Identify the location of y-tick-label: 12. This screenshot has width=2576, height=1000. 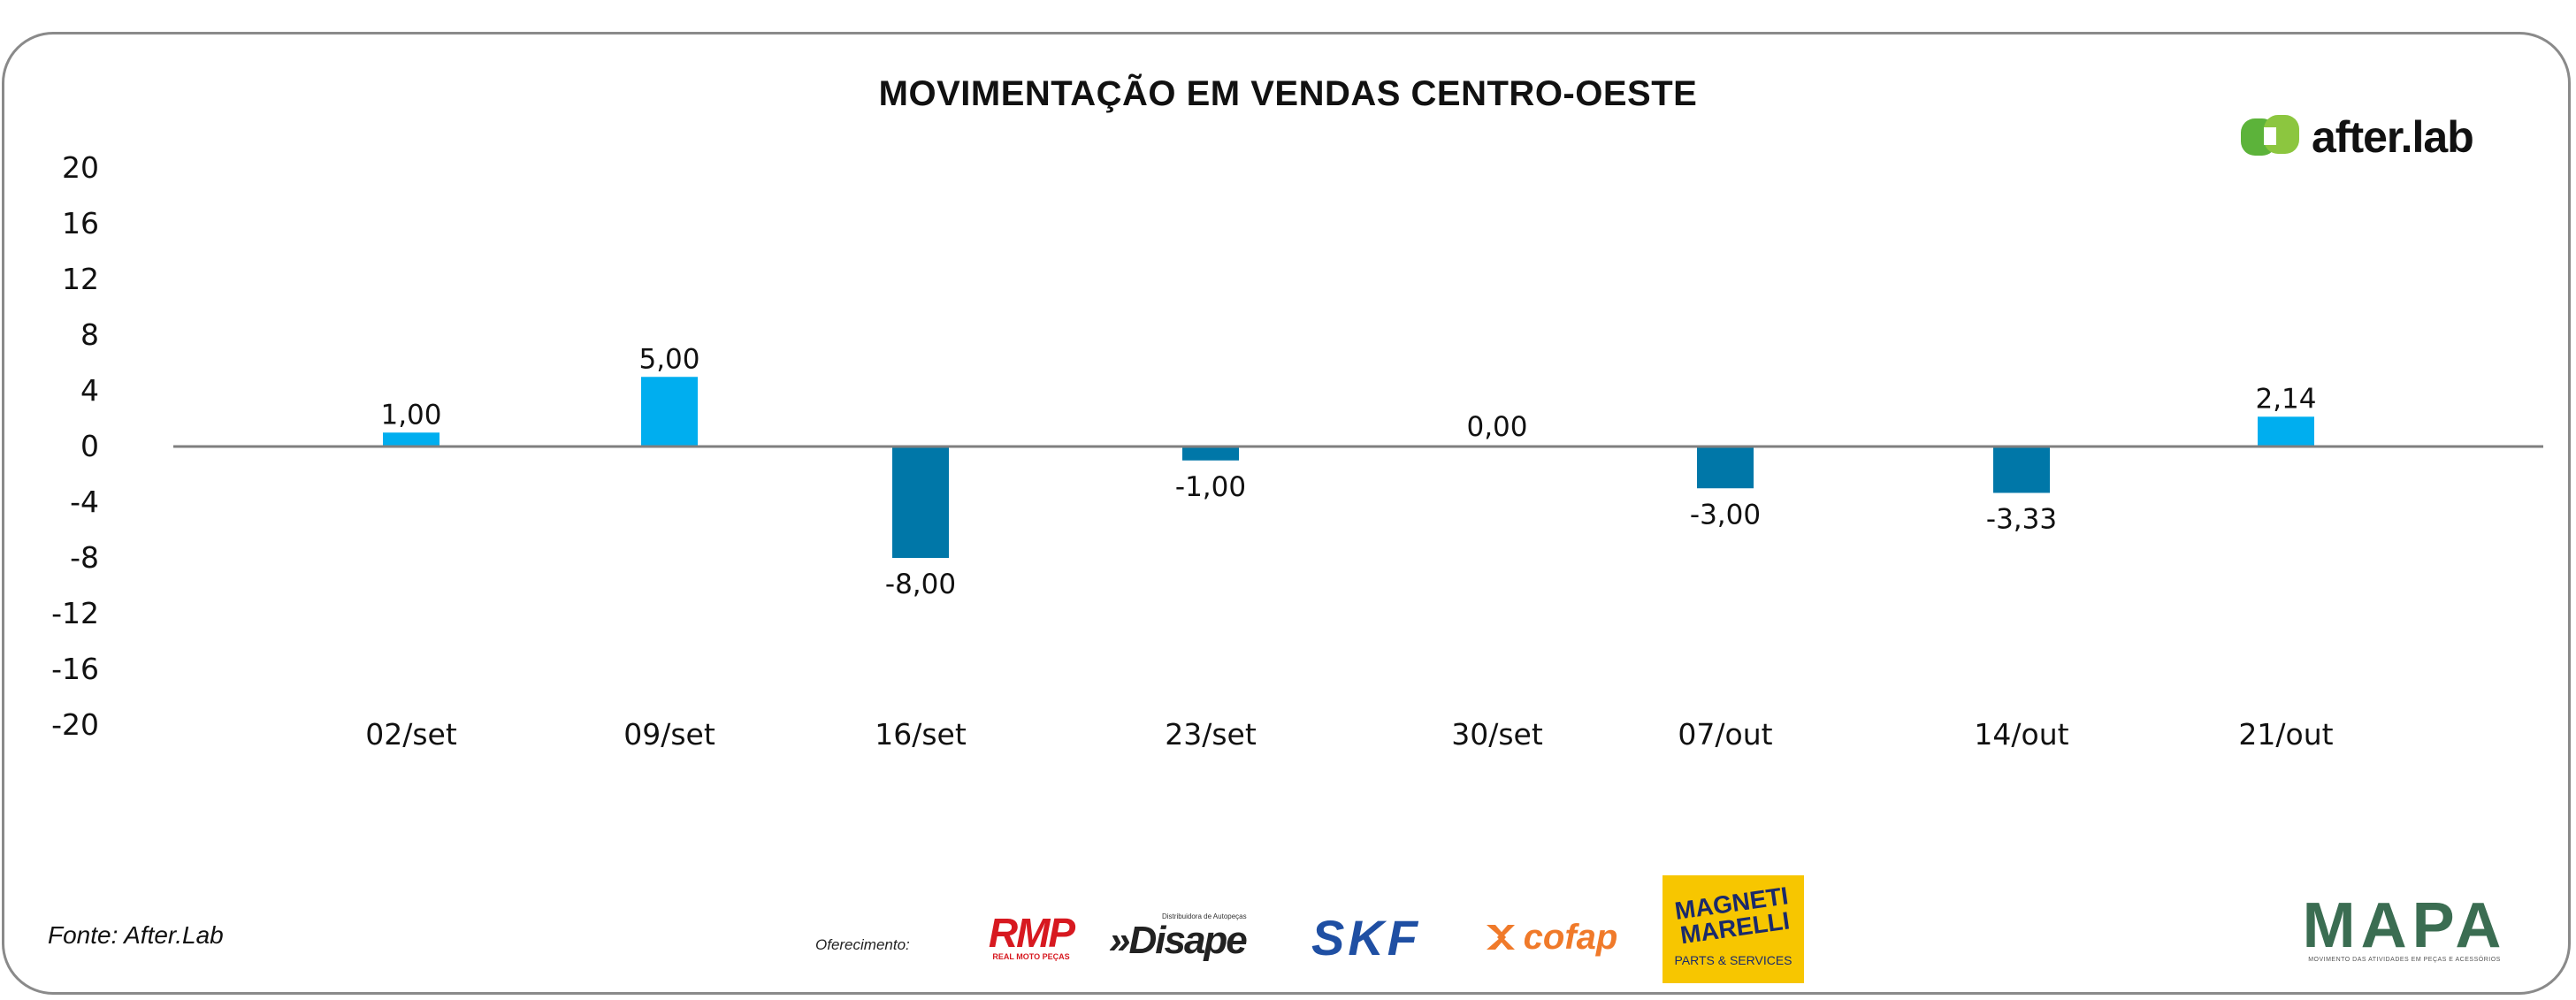
(80, 279).